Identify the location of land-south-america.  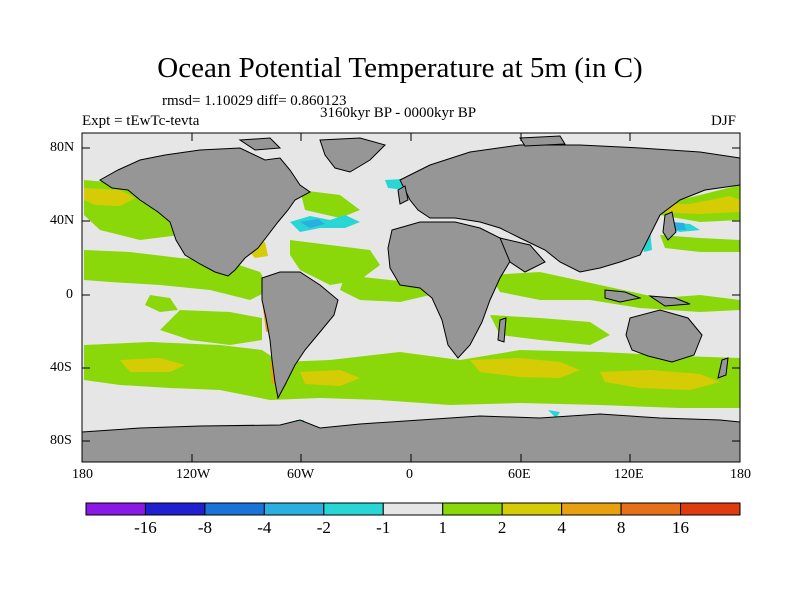
(300, 335).